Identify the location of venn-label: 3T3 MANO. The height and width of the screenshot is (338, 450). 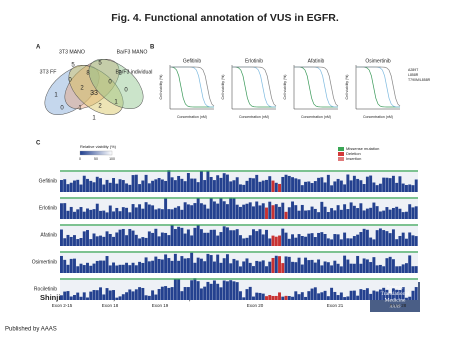
(72, 52).